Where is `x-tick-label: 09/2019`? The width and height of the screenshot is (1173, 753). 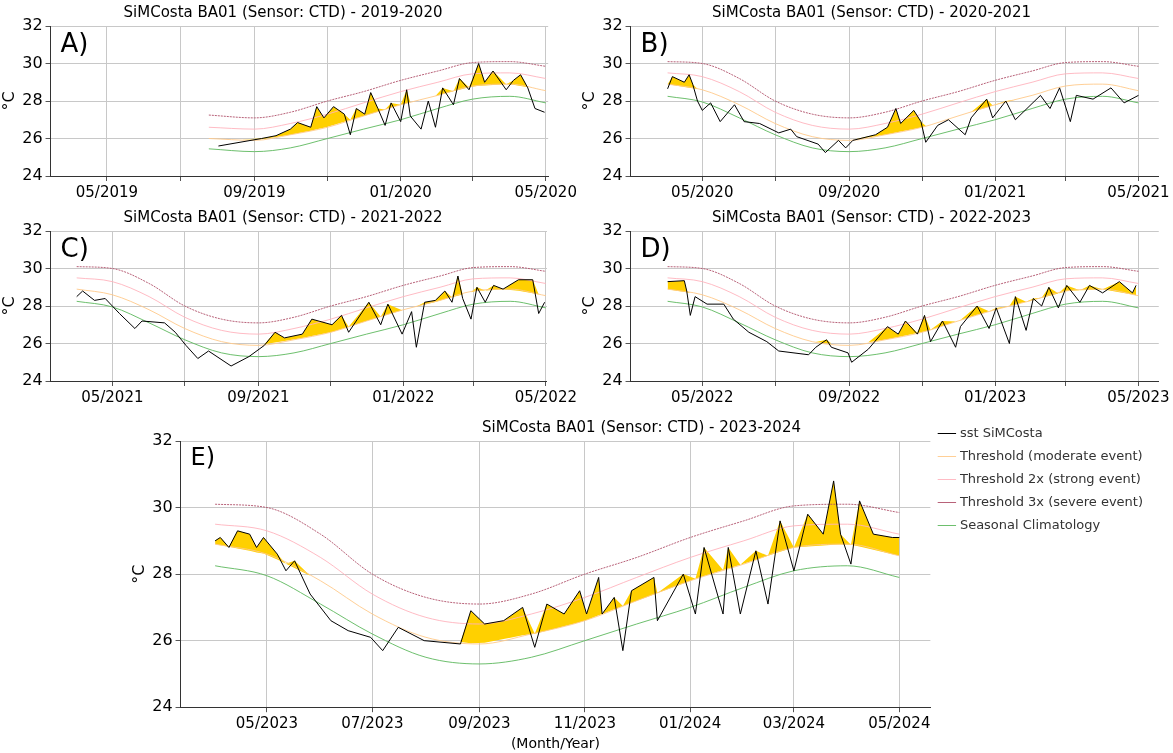
x-tick-label: 09/2019 is located at coordinates (254, 191).